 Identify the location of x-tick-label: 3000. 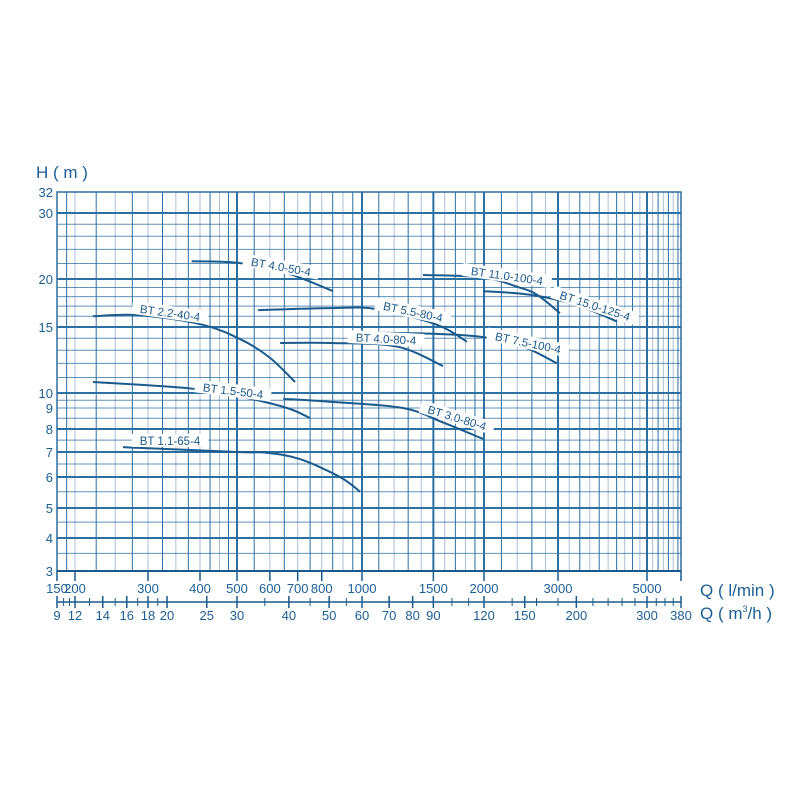
(558, 588).